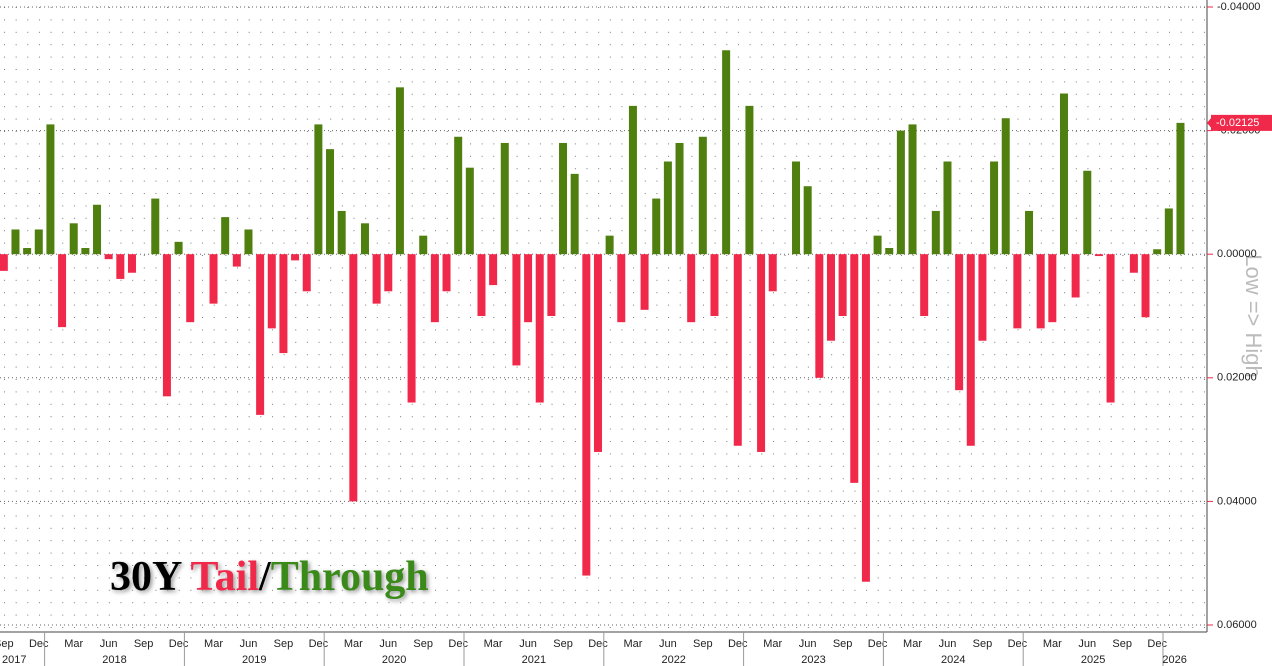 The width and height of the screenshot is (1272, 666). Describe the element at coordinates (114, 660) in the screenshot. I see `year-label: 2018` at that location.